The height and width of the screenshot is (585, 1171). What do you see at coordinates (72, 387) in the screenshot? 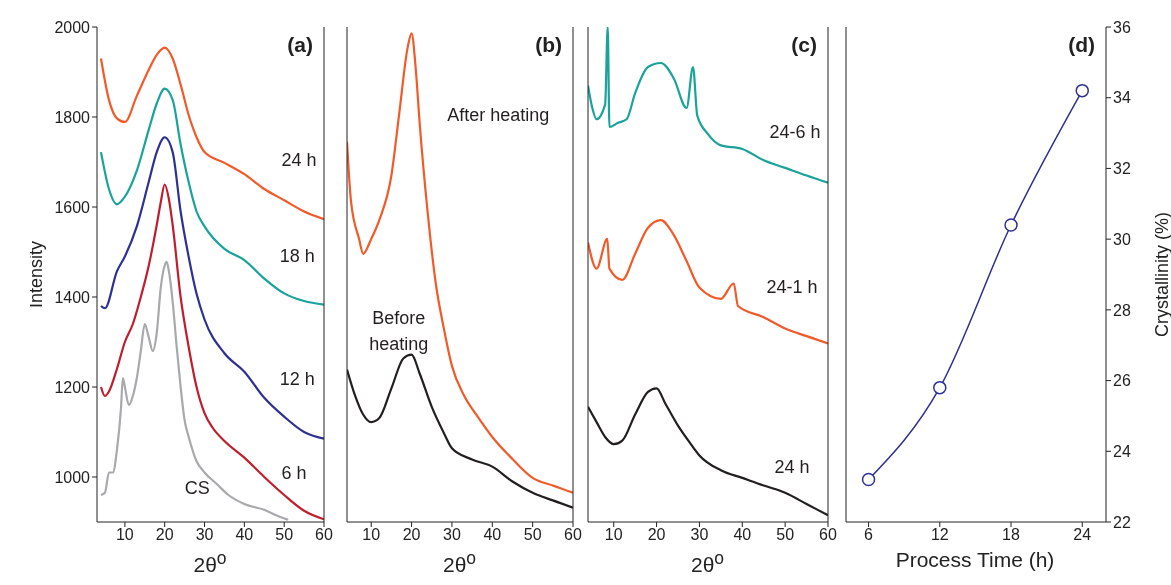
I see `y-tick-label: 1200` at bounding box center [72, 387].